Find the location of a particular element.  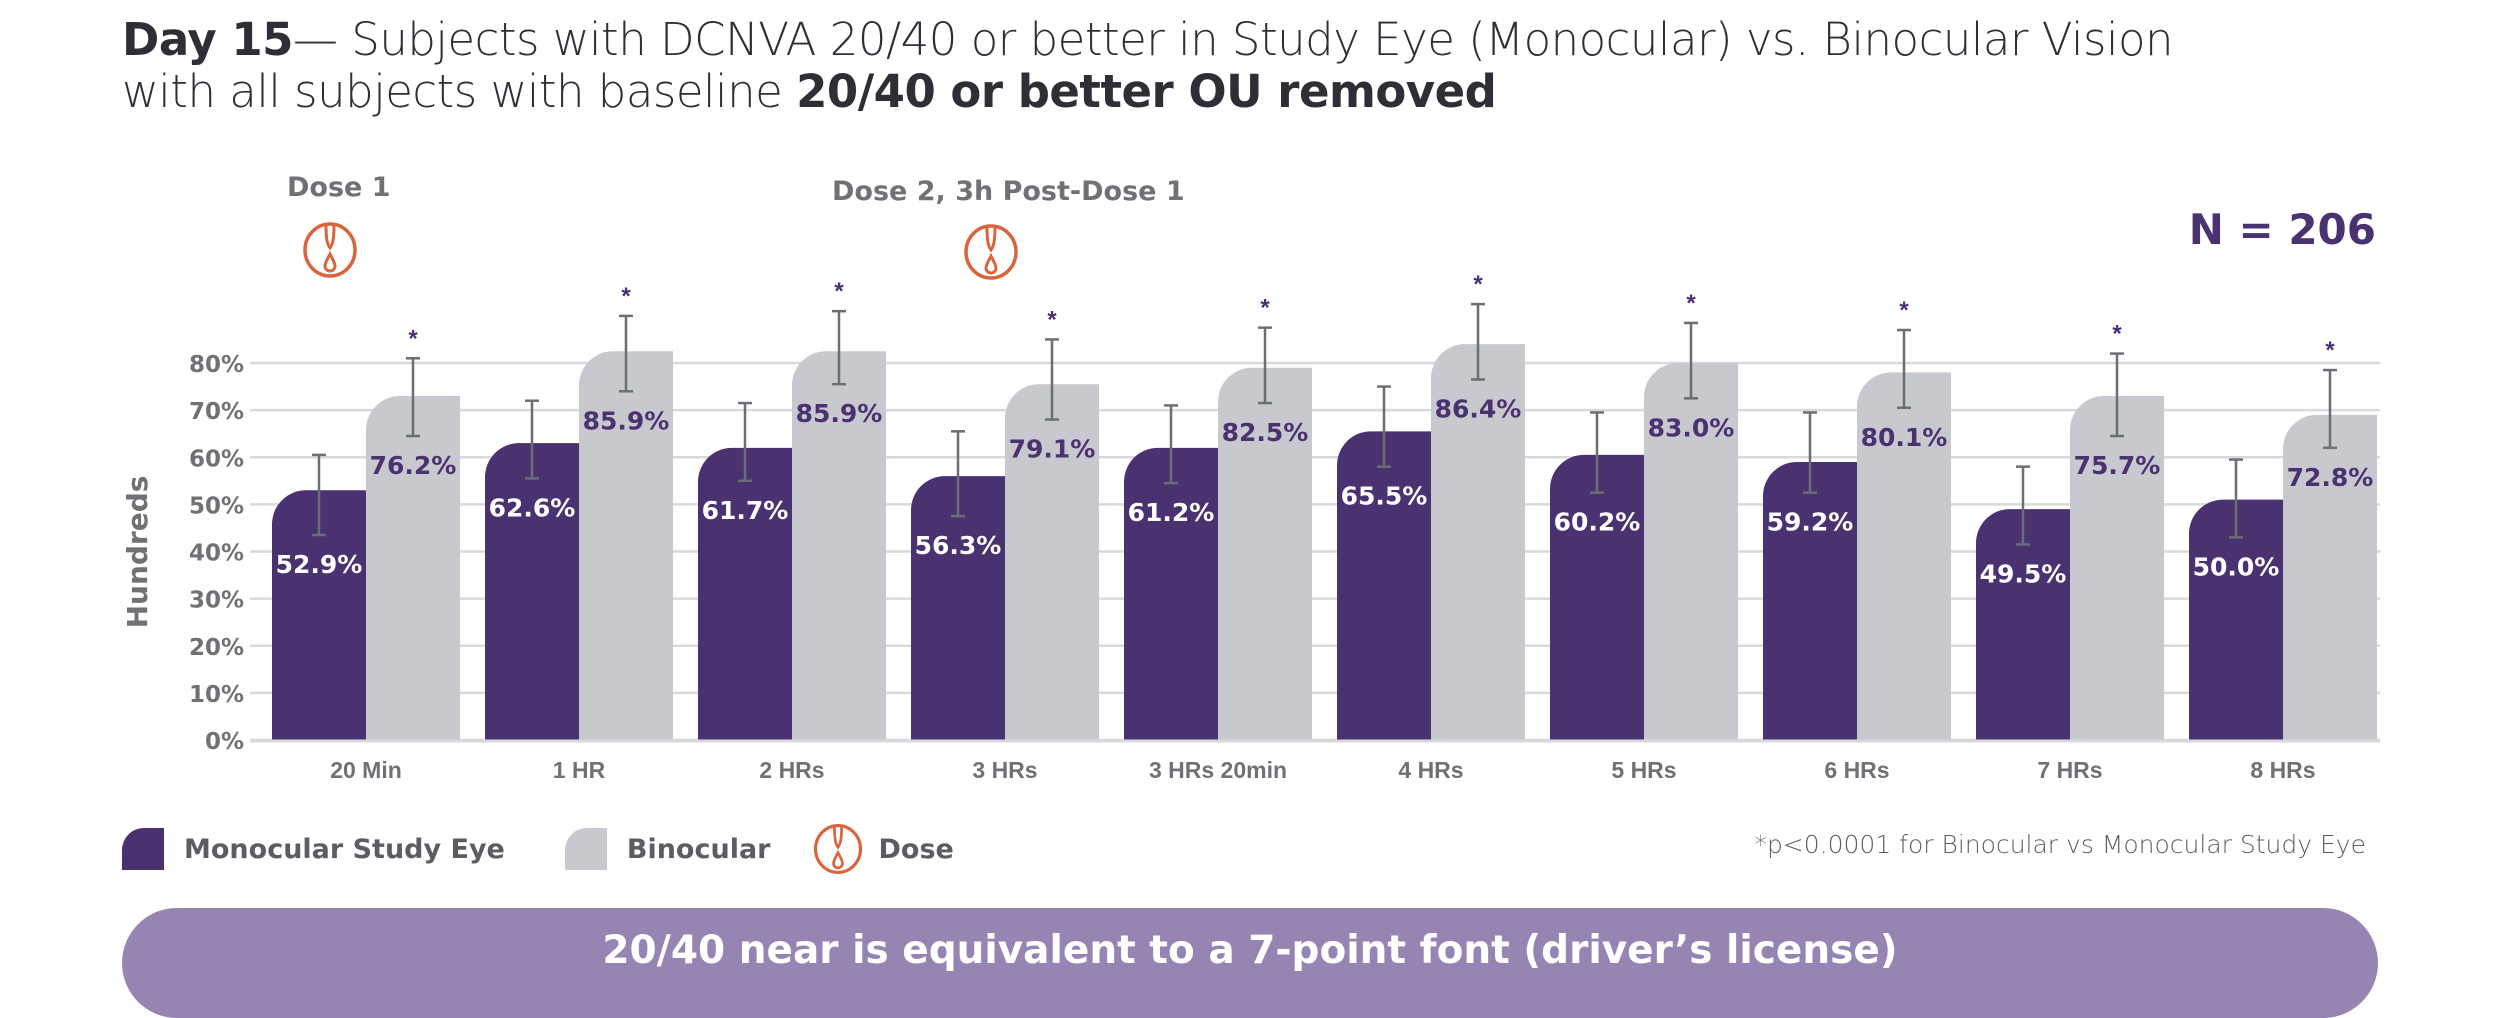

monocular-value-label: 50.0% is located at coordinates (2236, 566).